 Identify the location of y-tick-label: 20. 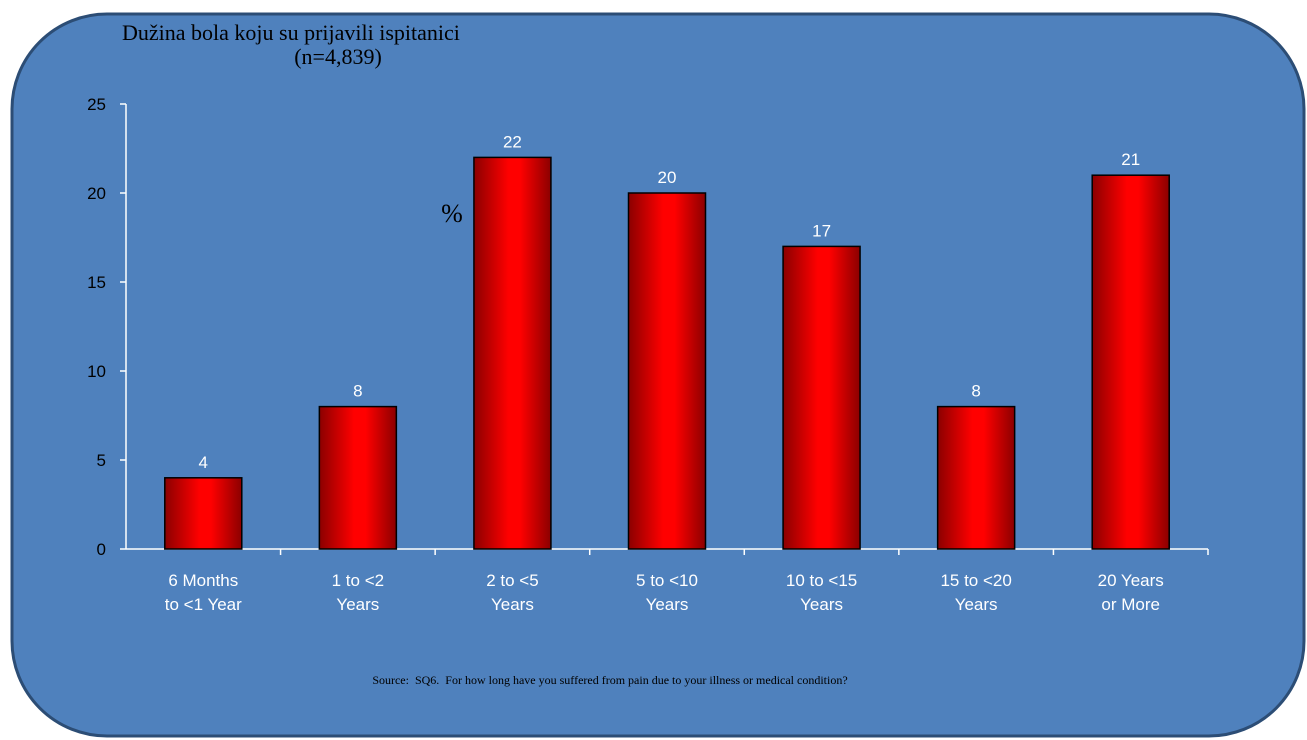
(96, 193).